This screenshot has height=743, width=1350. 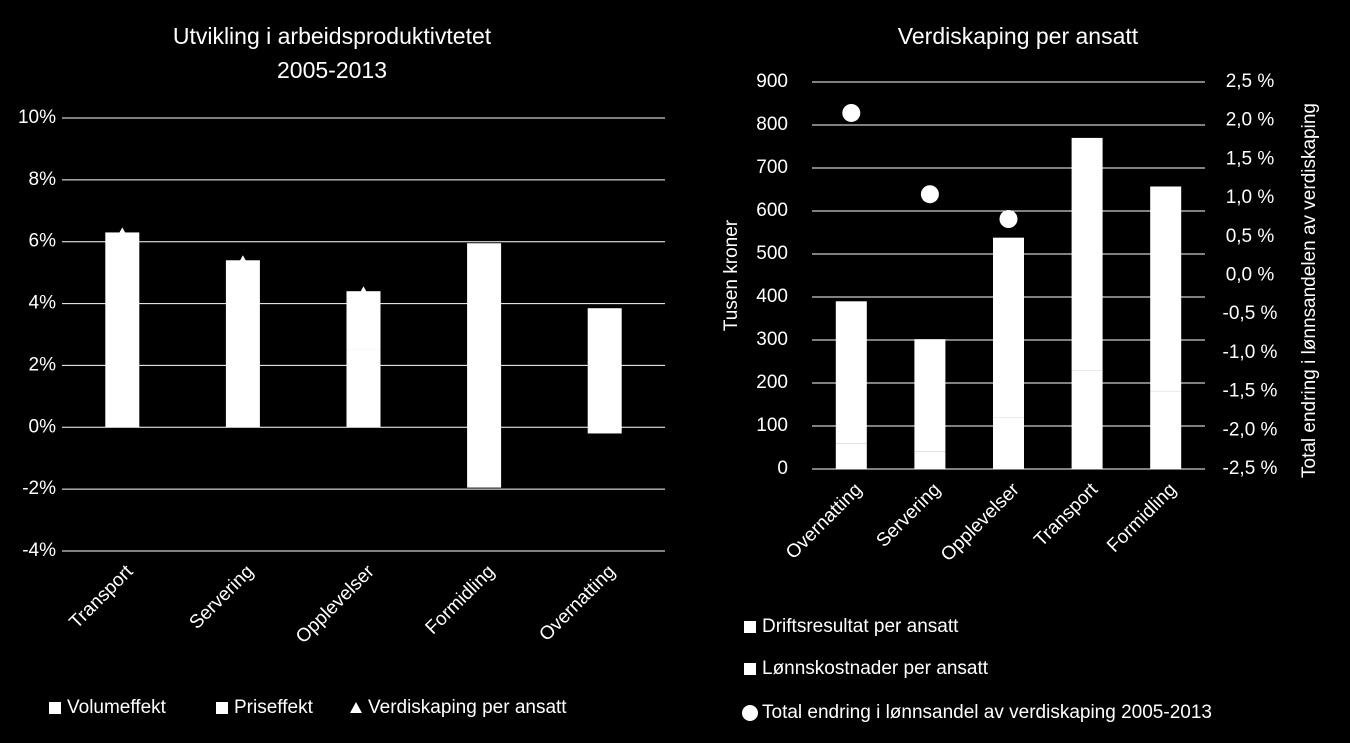 I want to click on y2-tick-label: 2,0 %, so click(x=1250, y=120).